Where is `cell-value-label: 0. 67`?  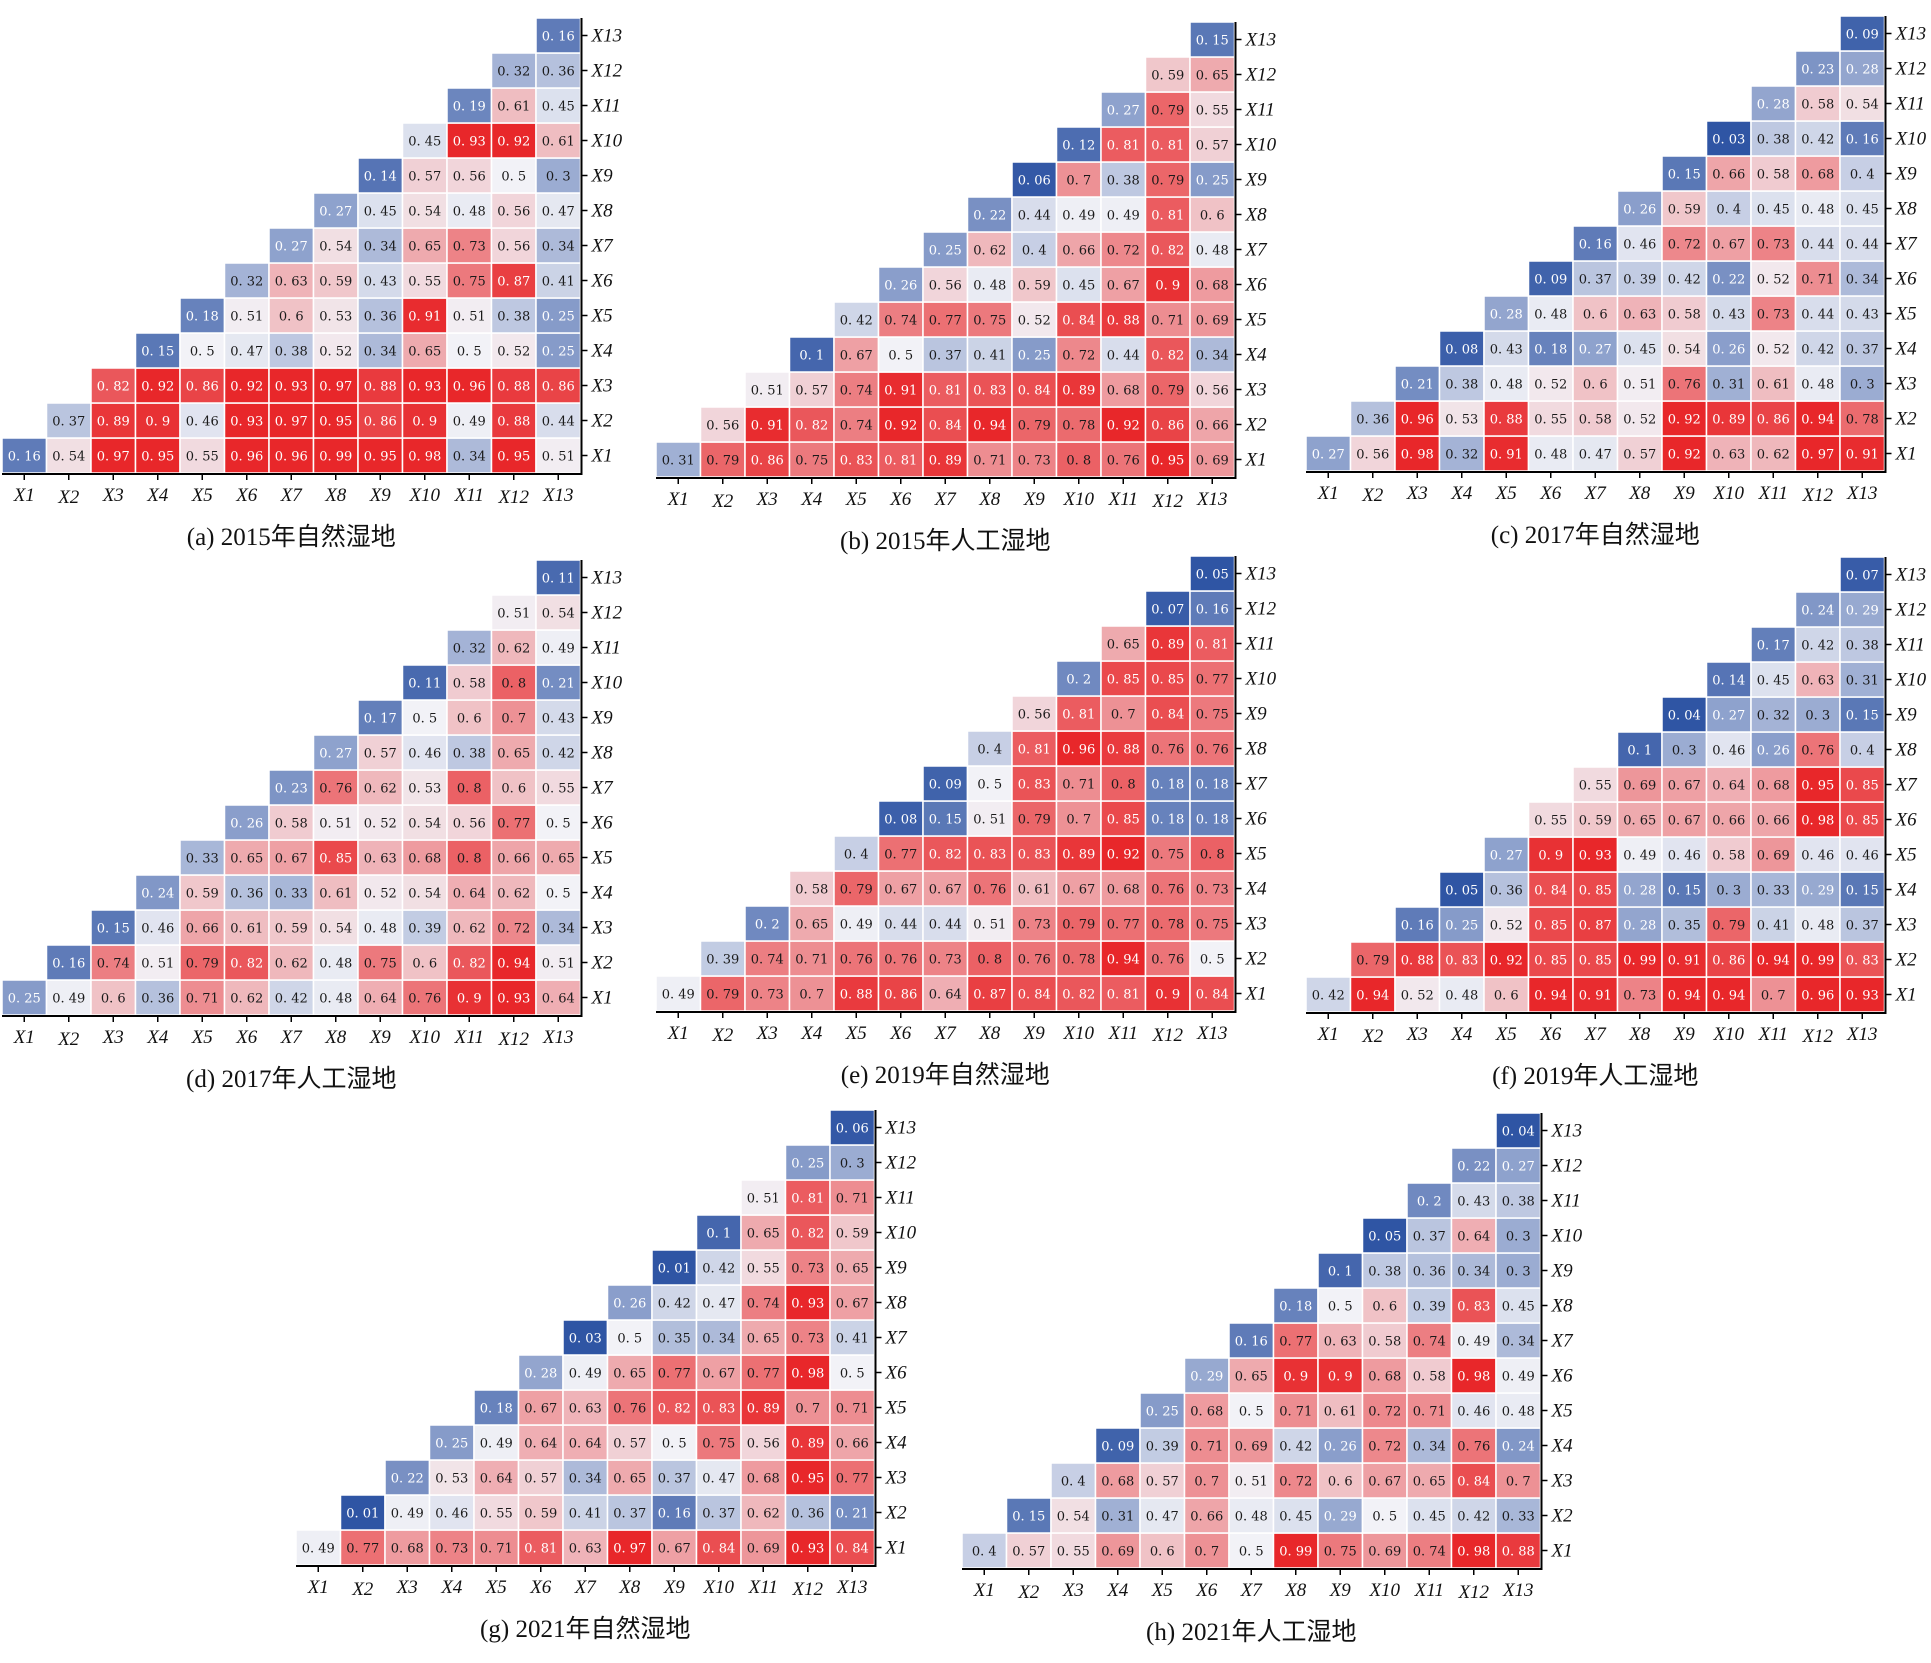 cell-value-label: 0. 67 is located at coordinates (945, 890).